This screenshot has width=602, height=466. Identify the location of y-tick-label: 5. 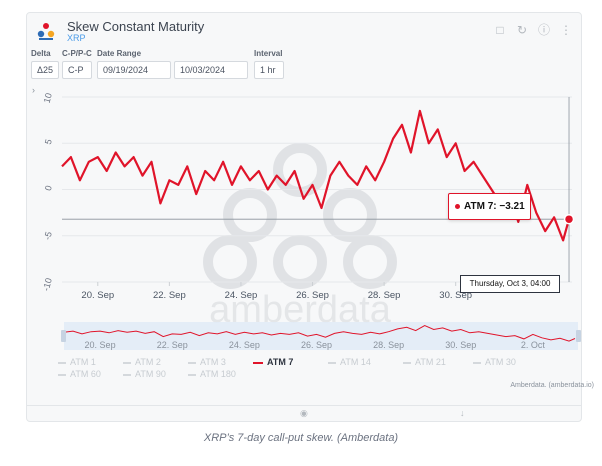
(48, 141).